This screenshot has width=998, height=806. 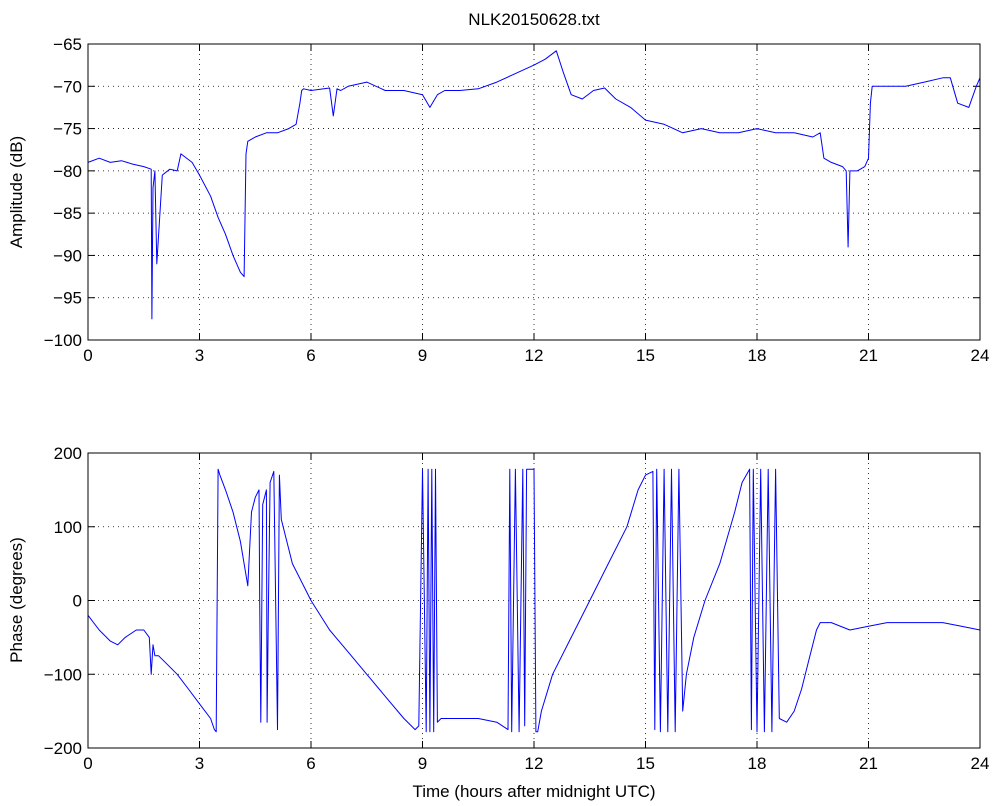 I want to click on phase-x-tick-label: 12, so click(x=534, y=763).